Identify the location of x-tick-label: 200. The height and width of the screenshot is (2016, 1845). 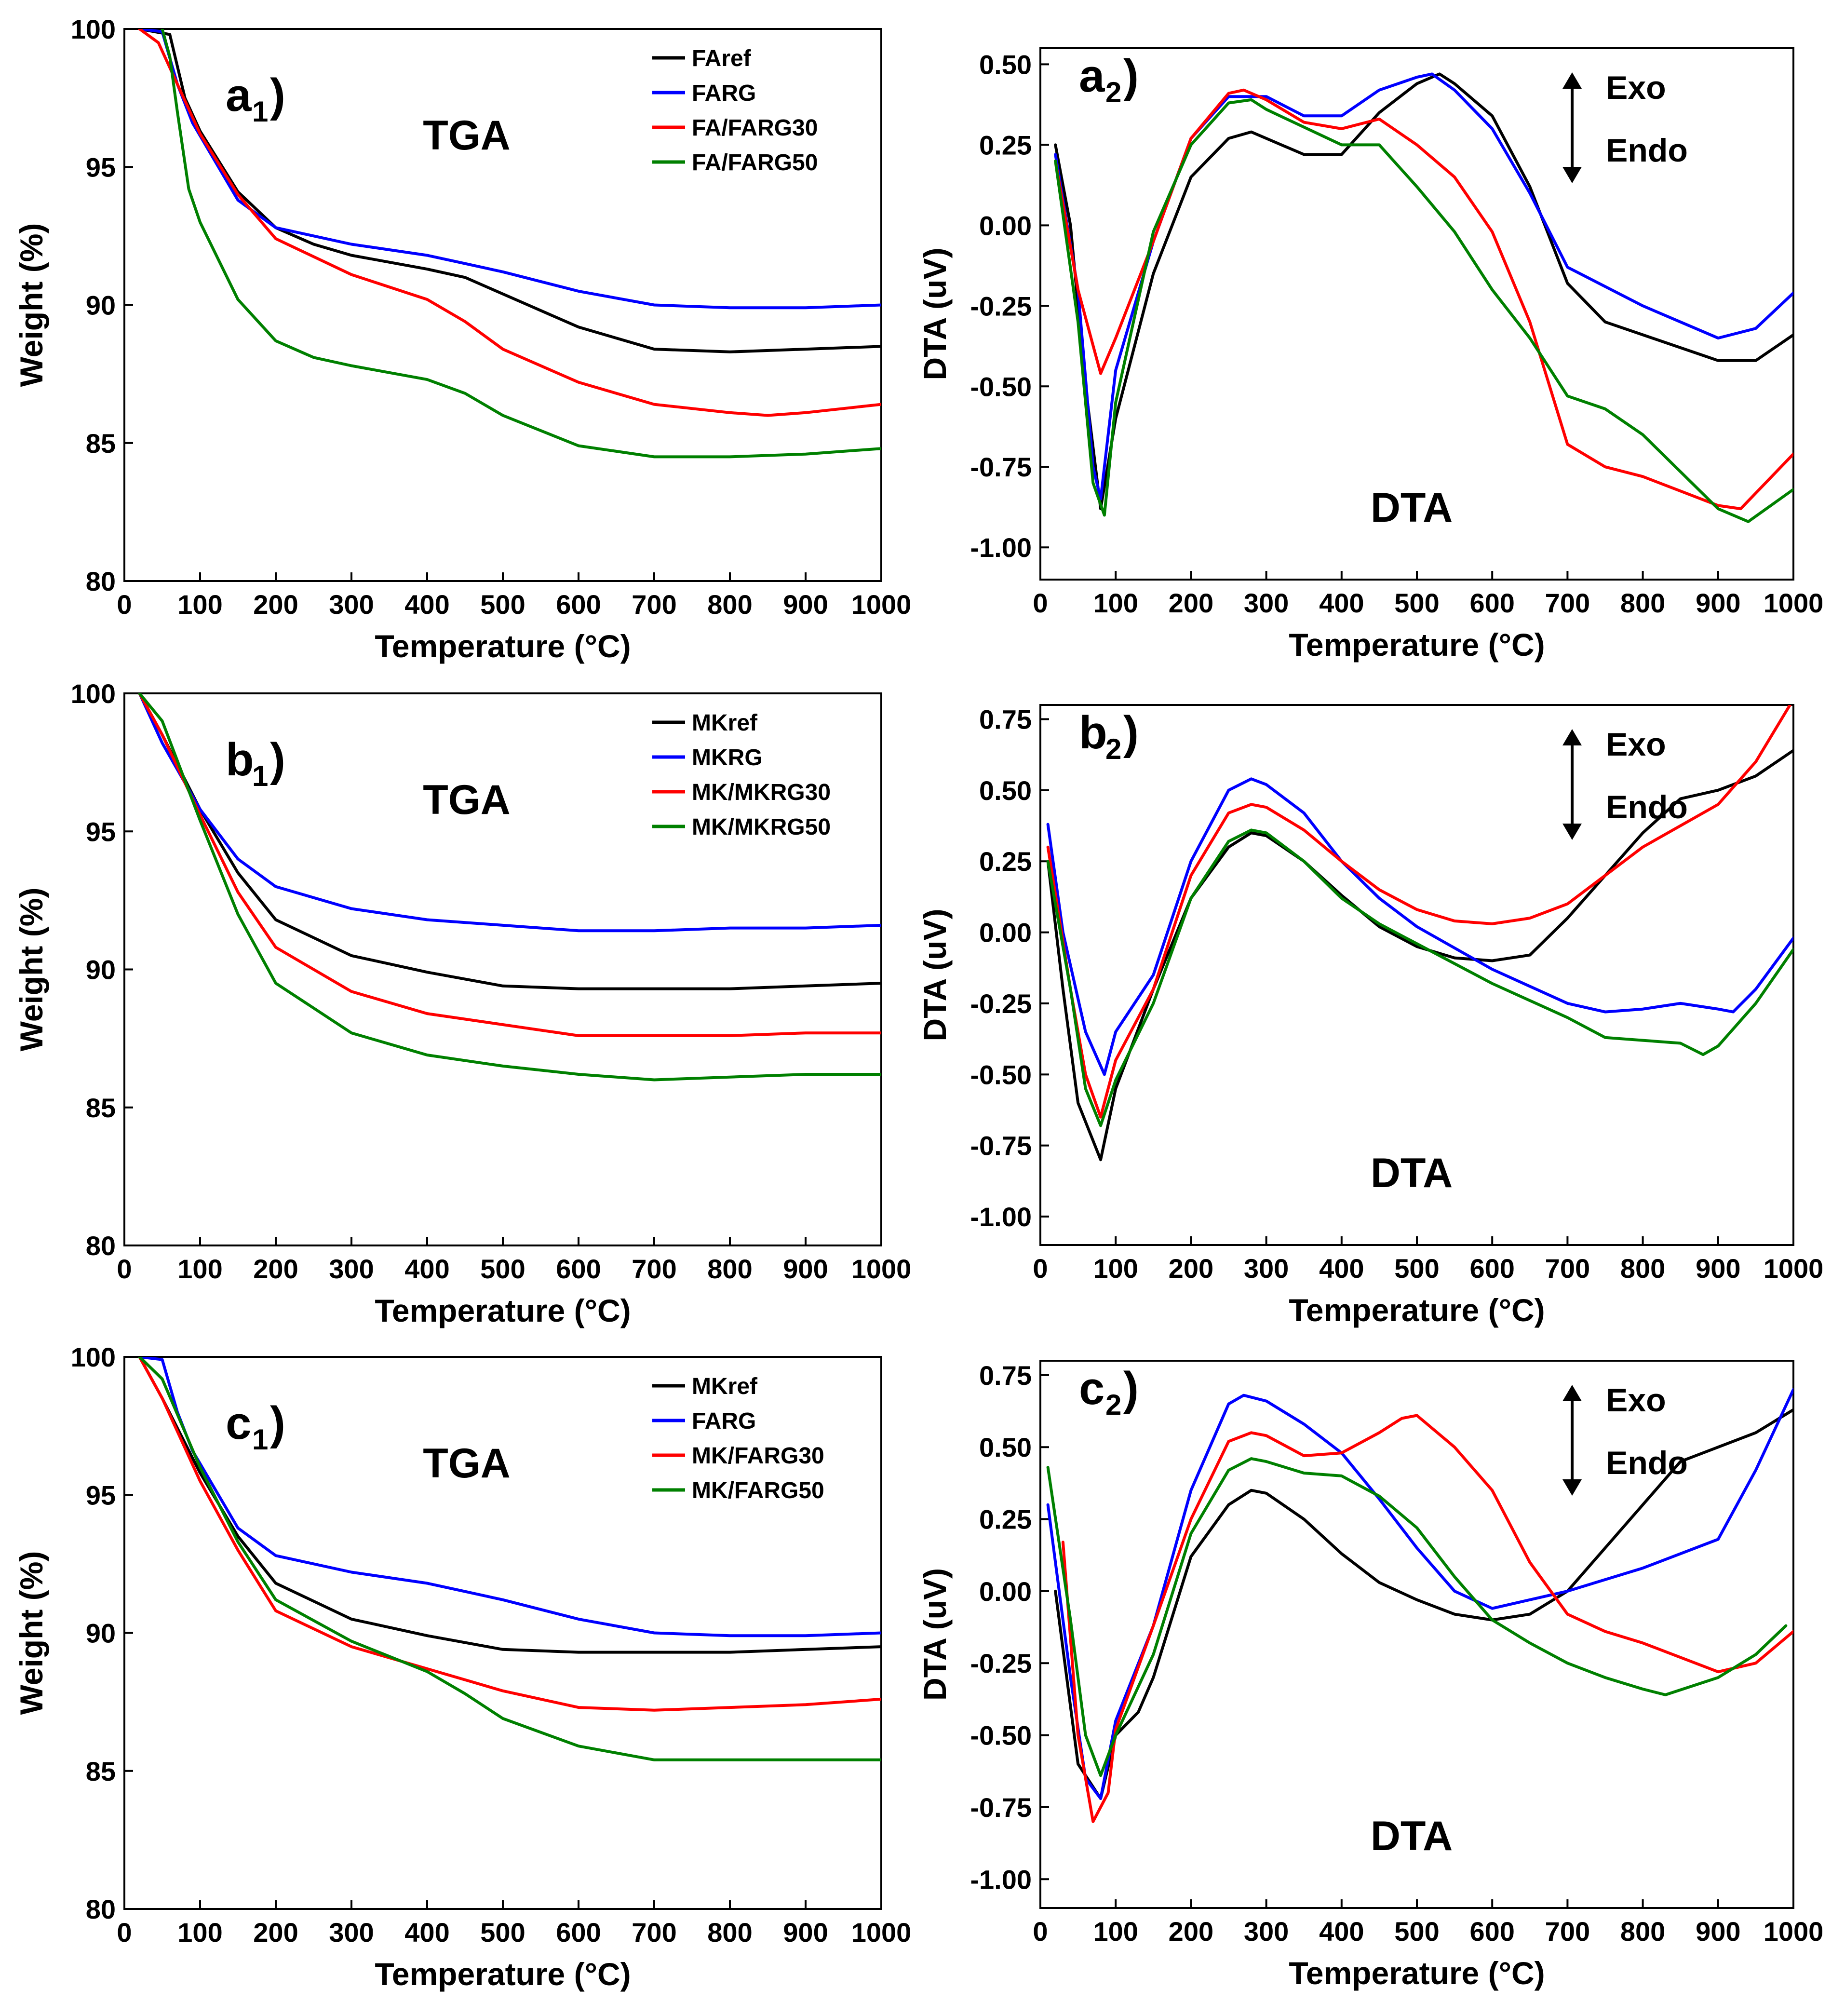
(275, 1269).